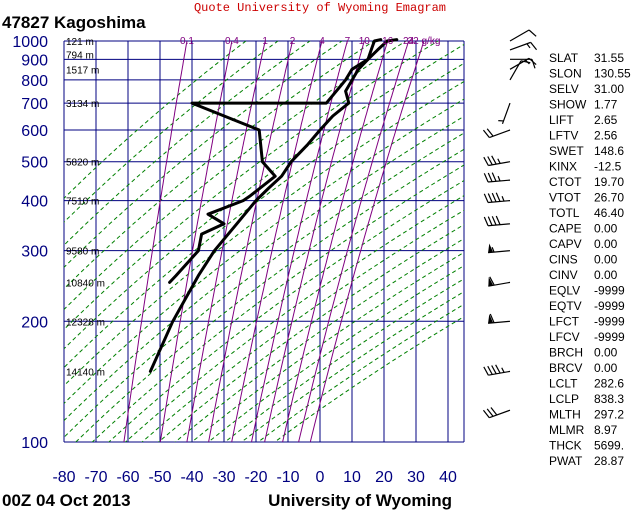  I want to click on height-label: 121 m, so click(80, 42).